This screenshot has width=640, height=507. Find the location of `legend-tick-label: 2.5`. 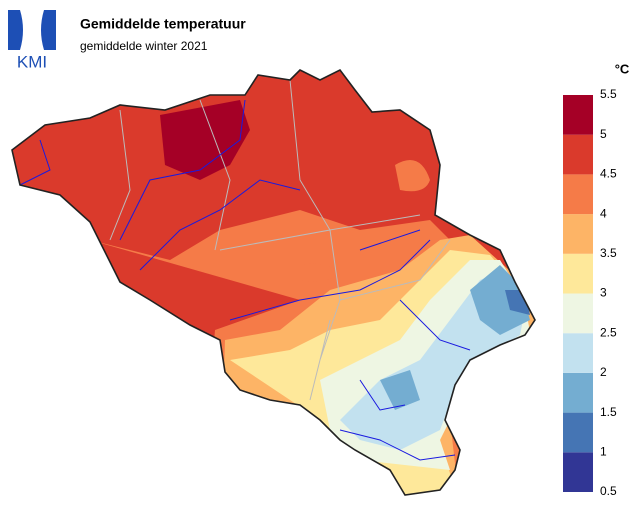

legend-tick-label: 2.5 is located at coordinates (608, 332).